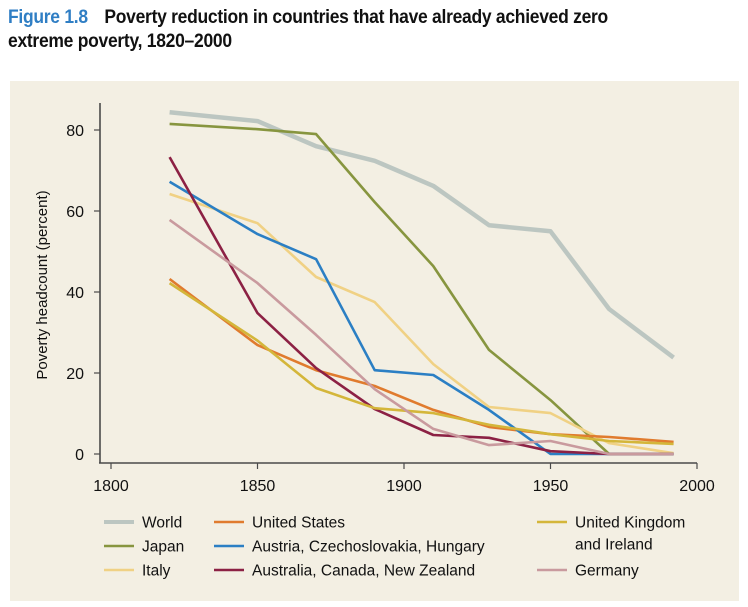 The image size is (748, 607). What do you see at coordinates (363, 571) in the screenshot?
I see `legend-label: Australia, Canada, New Zealand` at bounding box center [363, 571].